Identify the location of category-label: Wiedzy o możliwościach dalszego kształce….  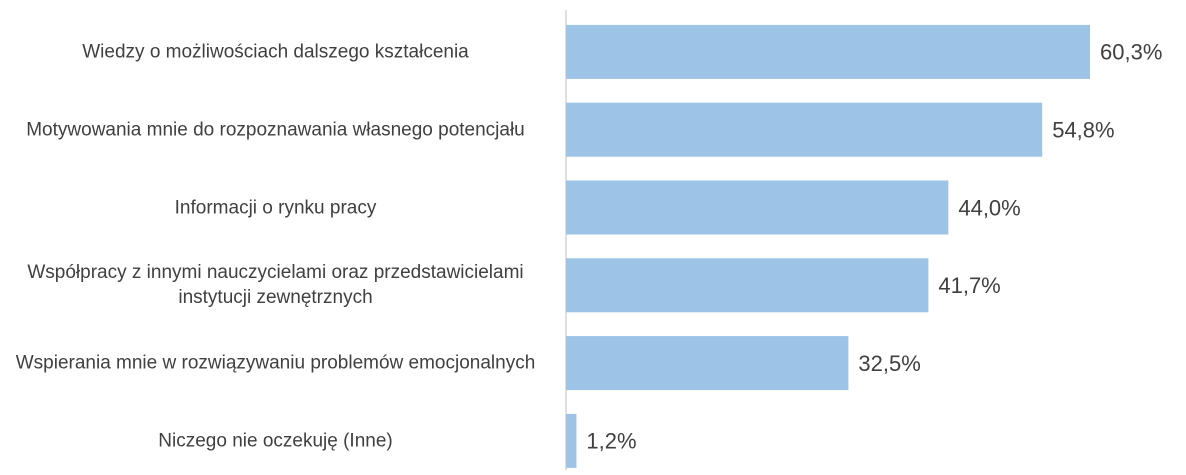
(275, 52).